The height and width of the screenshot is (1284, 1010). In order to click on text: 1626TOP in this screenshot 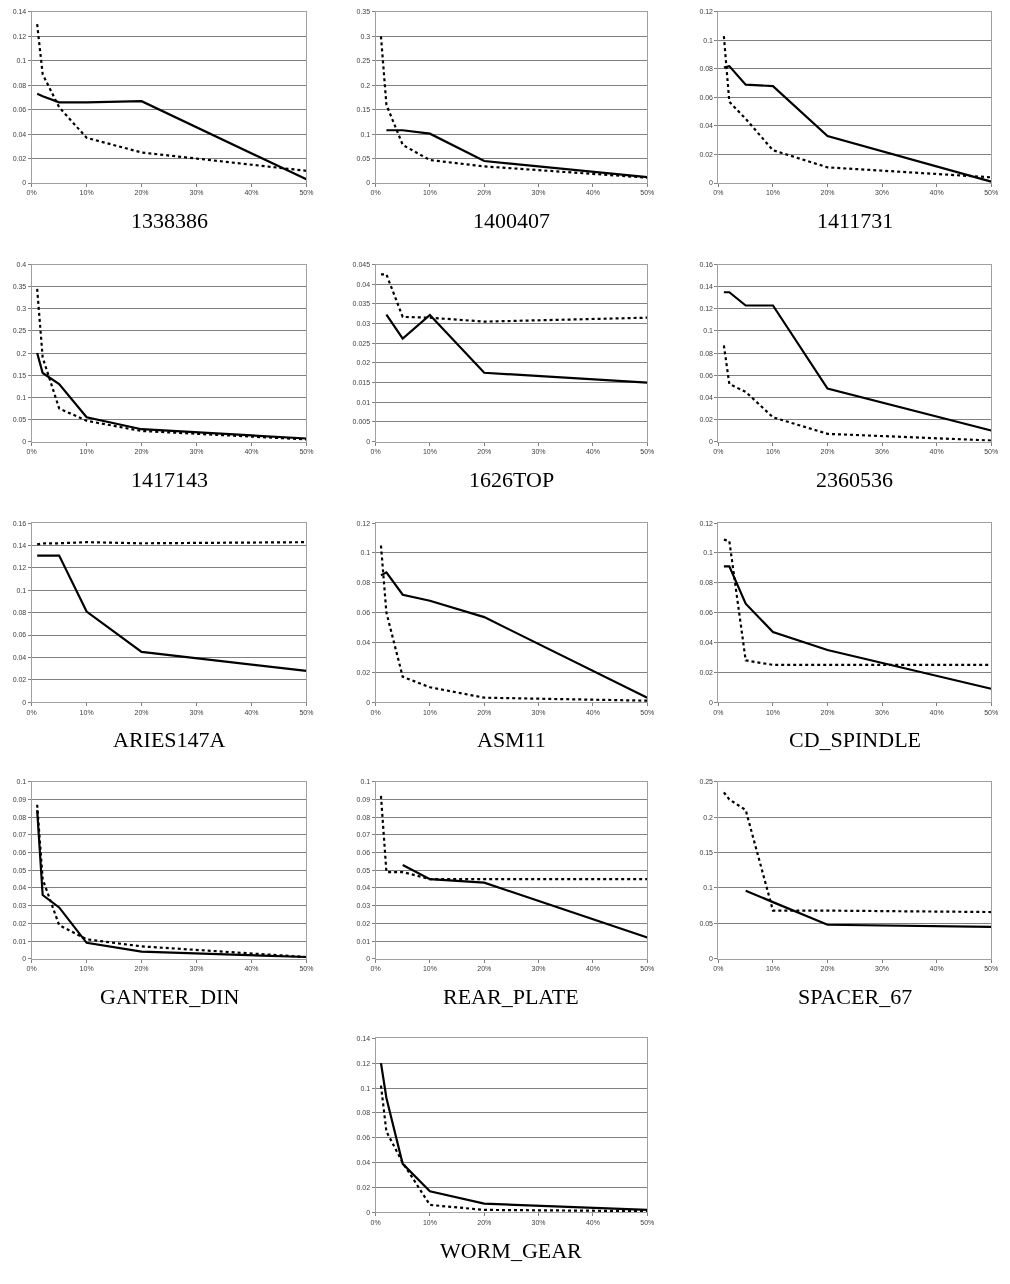, I will do `click(512, 479)`.